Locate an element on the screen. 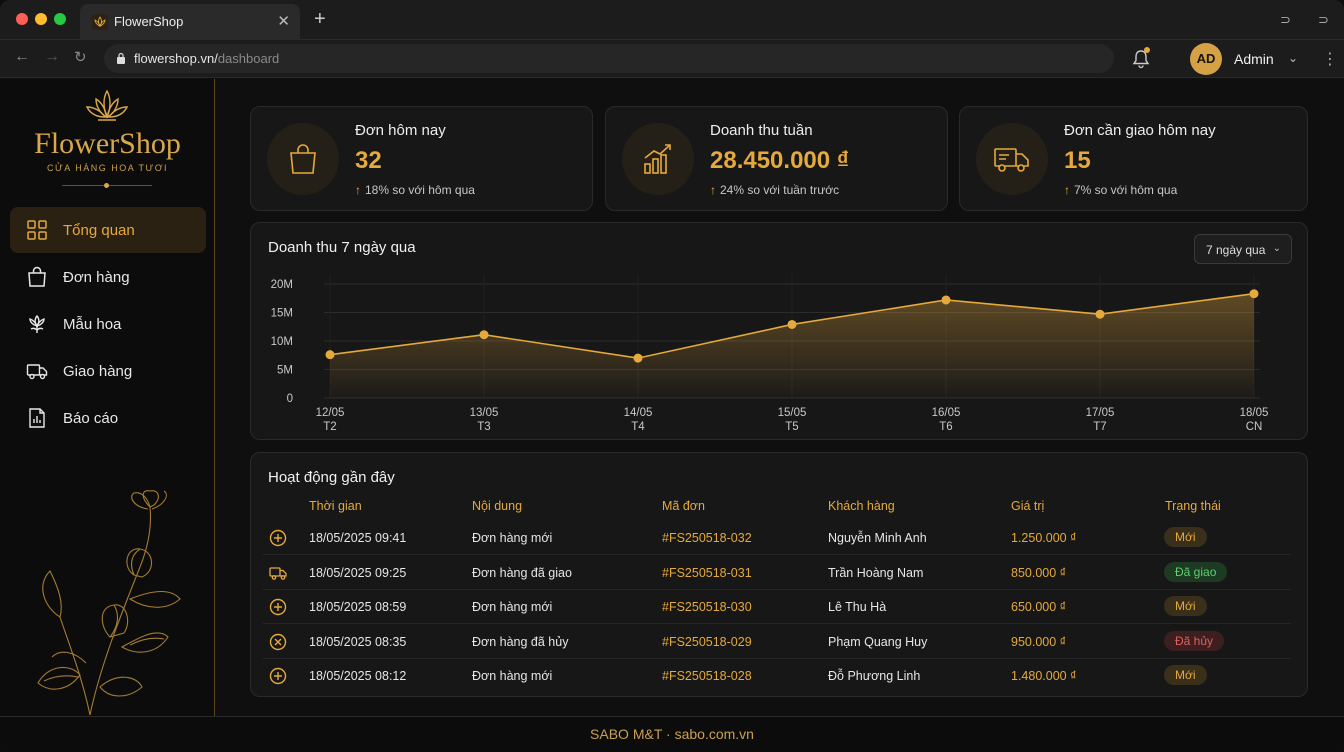 This screenshot has width=1344, height=752. flower-icon is located at coordinates (37, 323).